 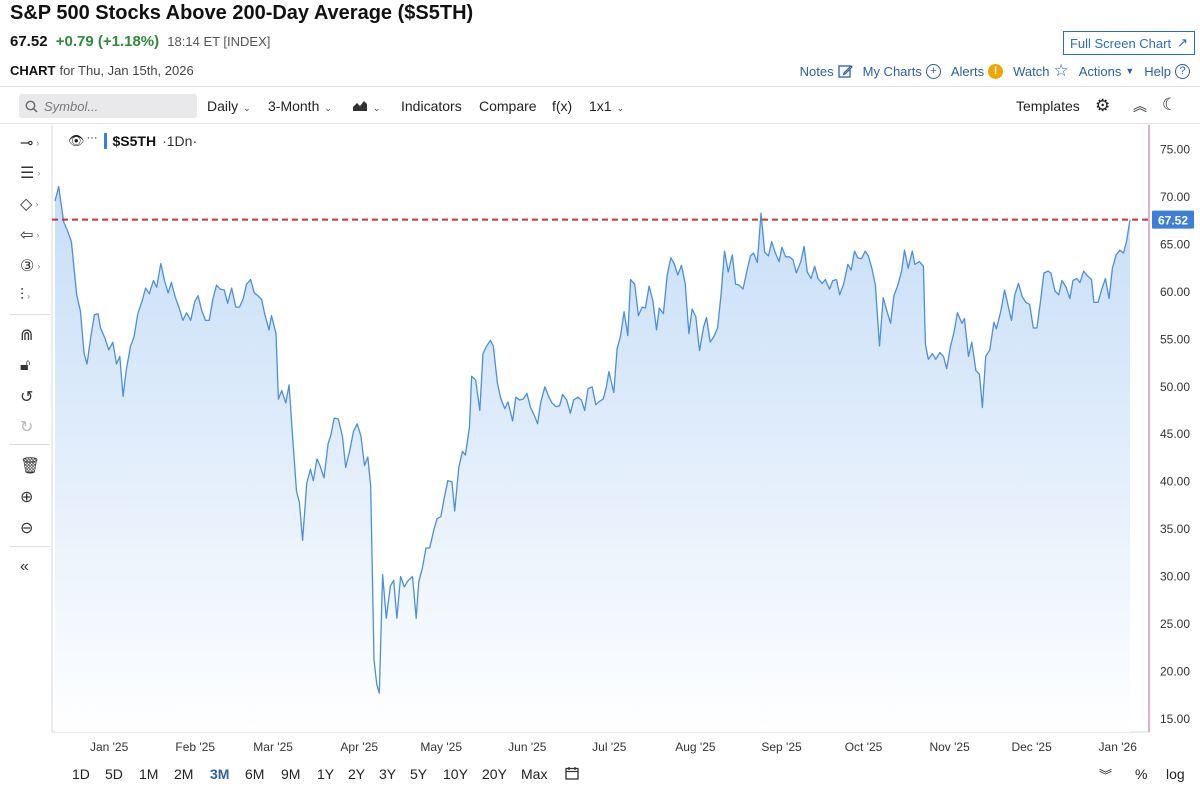 I want to click on actions-menu: Actions ▼, so click(x=1107, y=71).